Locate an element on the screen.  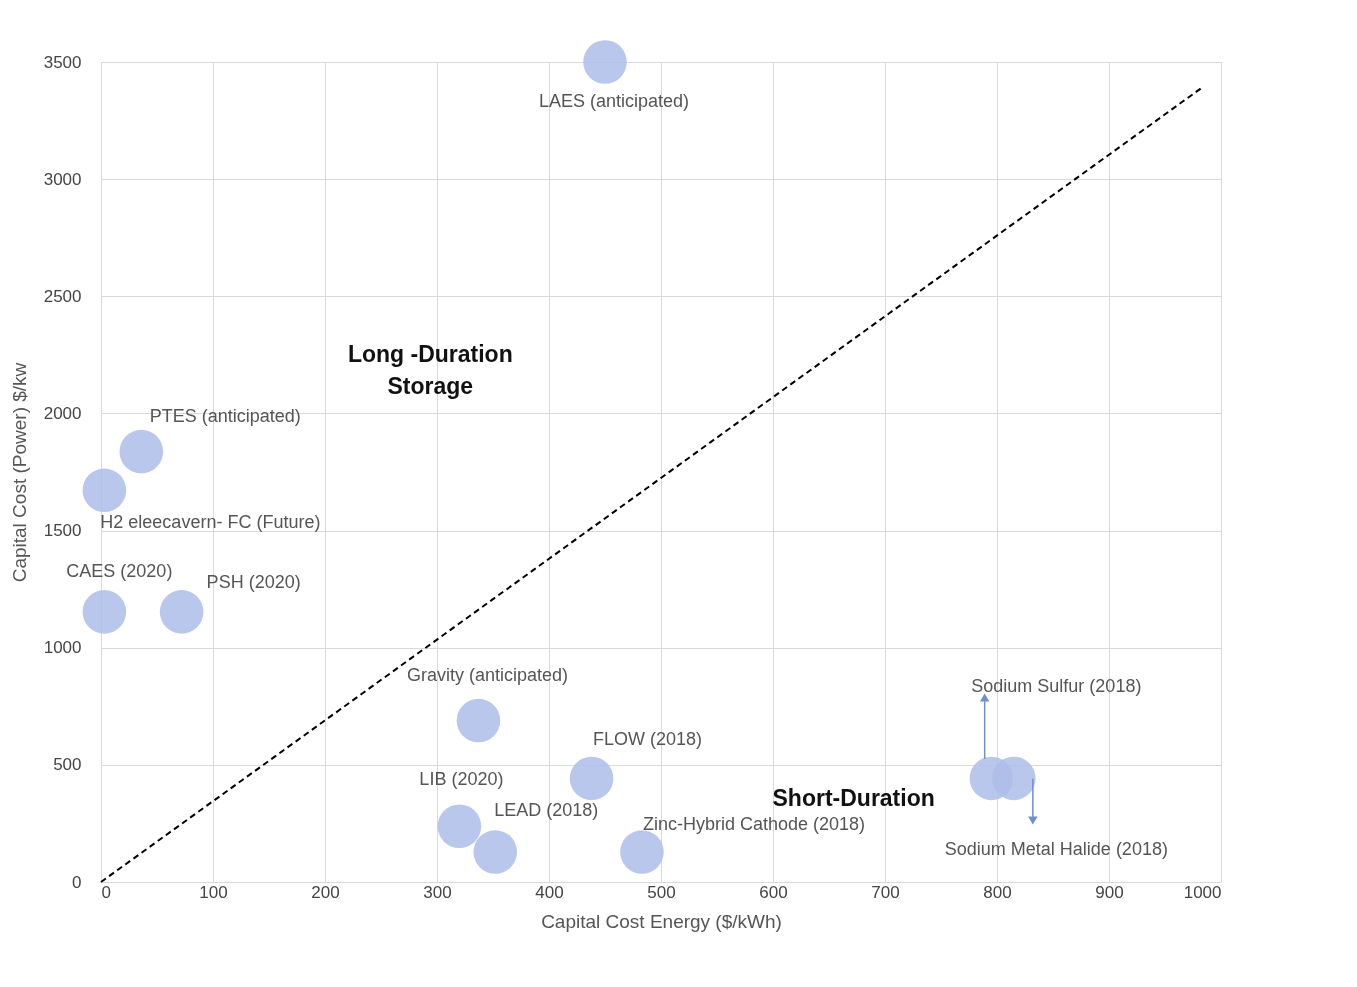
x-tick-label: 0 is located at coordinates (106, 892).